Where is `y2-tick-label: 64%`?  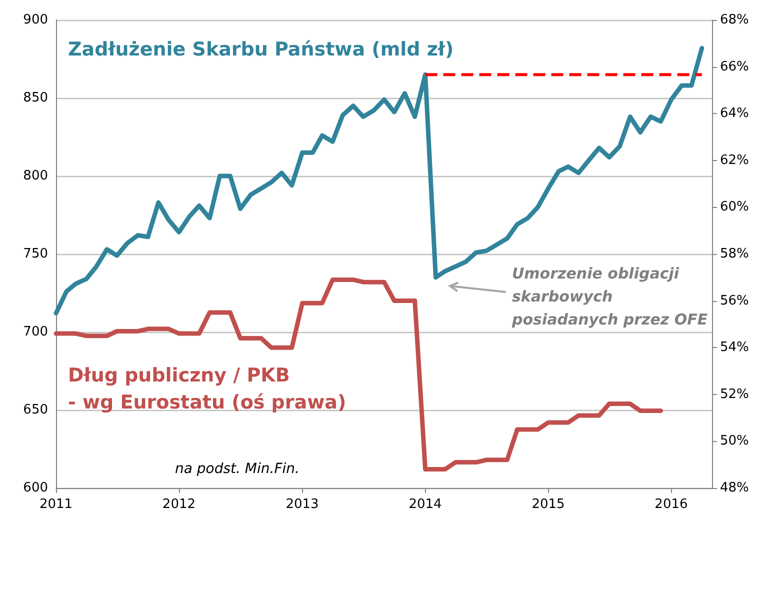
y2-tick-label: 64% is located at coordinates (734, 114).